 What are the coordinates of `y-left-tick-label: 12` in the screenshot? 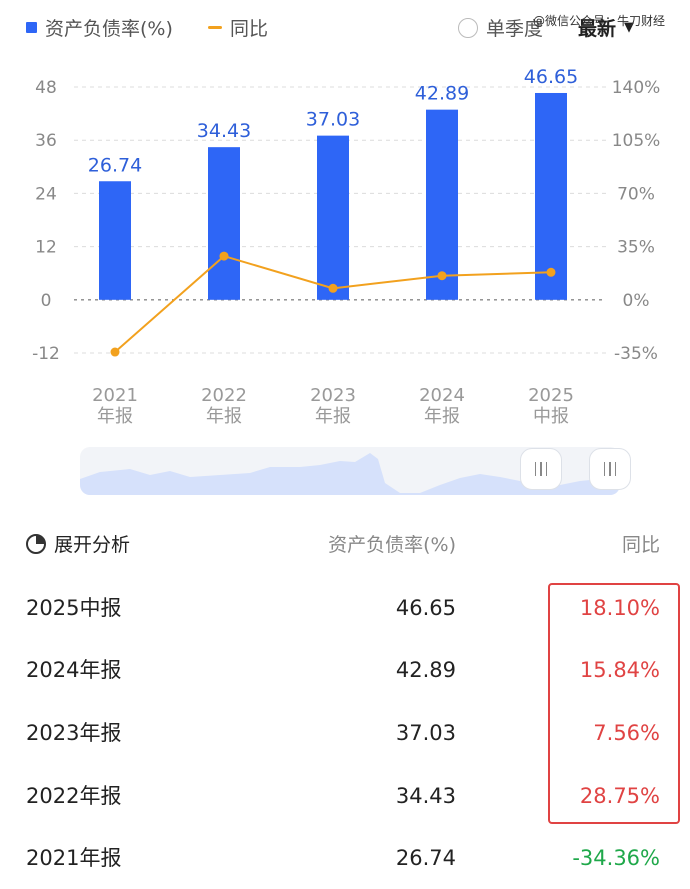 It's located at (46, 248).